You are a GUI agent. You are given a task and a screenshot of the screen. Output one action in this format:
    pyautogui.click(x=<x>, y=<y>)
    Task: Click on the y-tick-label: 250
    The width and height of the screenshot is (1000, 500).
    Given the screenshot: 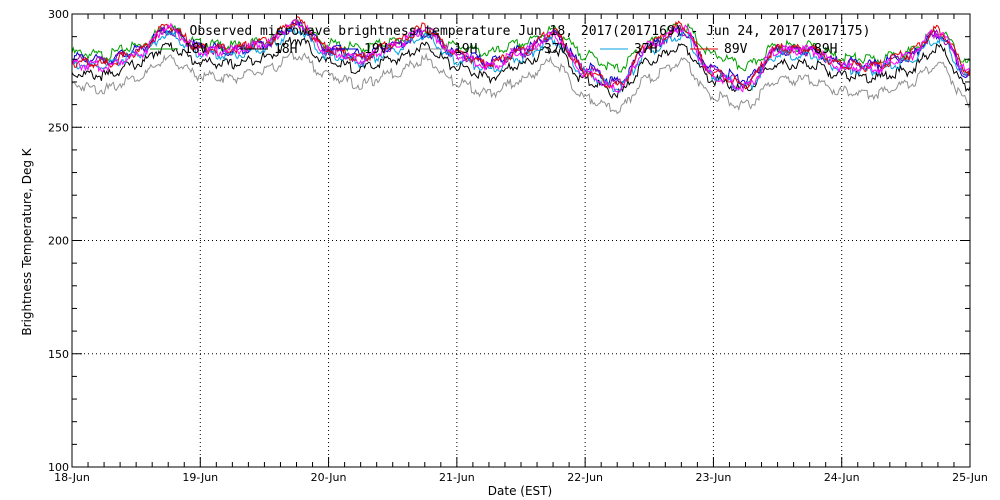 What is the action you would take?
    pyautogui.click(x=58, y=127)
    